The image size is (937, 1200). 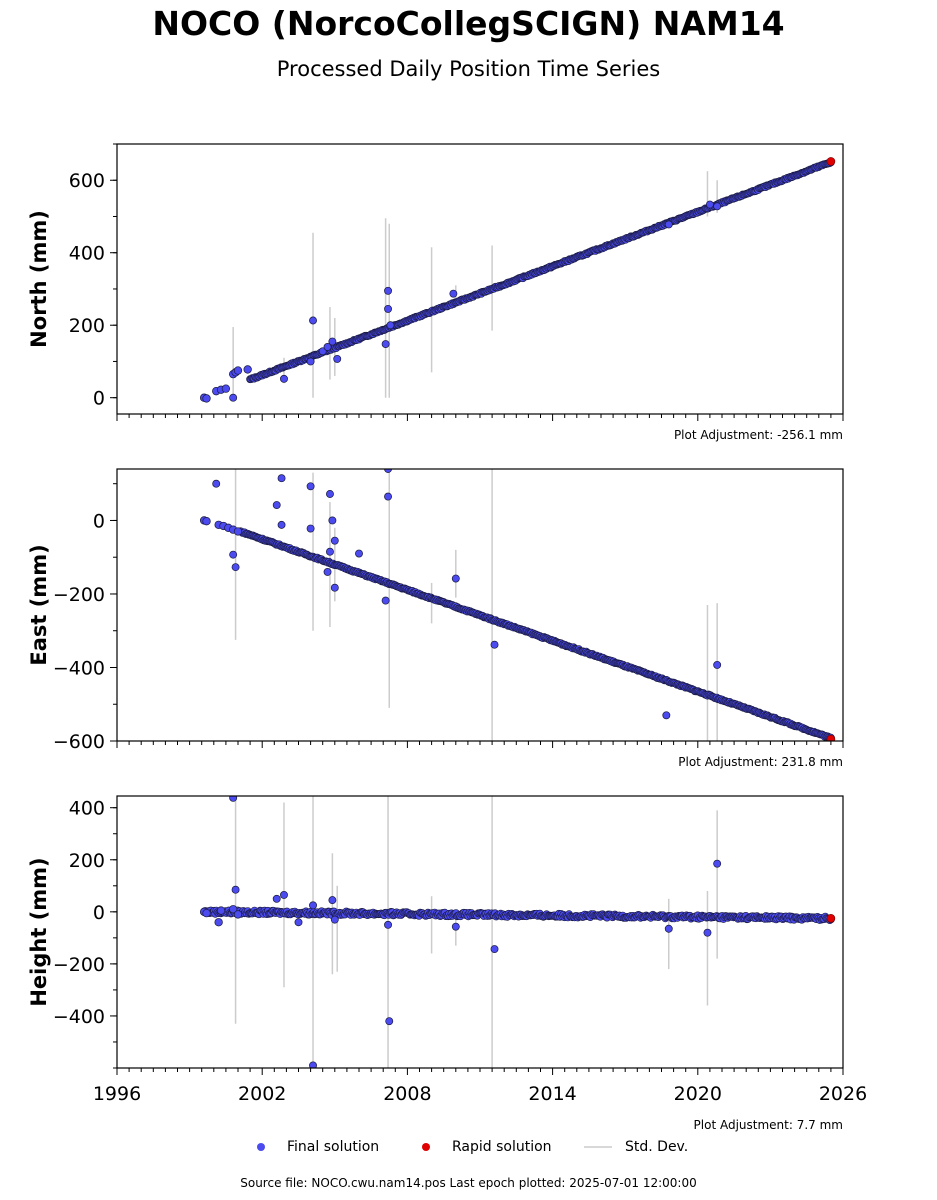 What do you see at coordinates (87, 181) in the screenshot?
I see `north-y-tick-label-3: 600` at bounding box center [87, 181].